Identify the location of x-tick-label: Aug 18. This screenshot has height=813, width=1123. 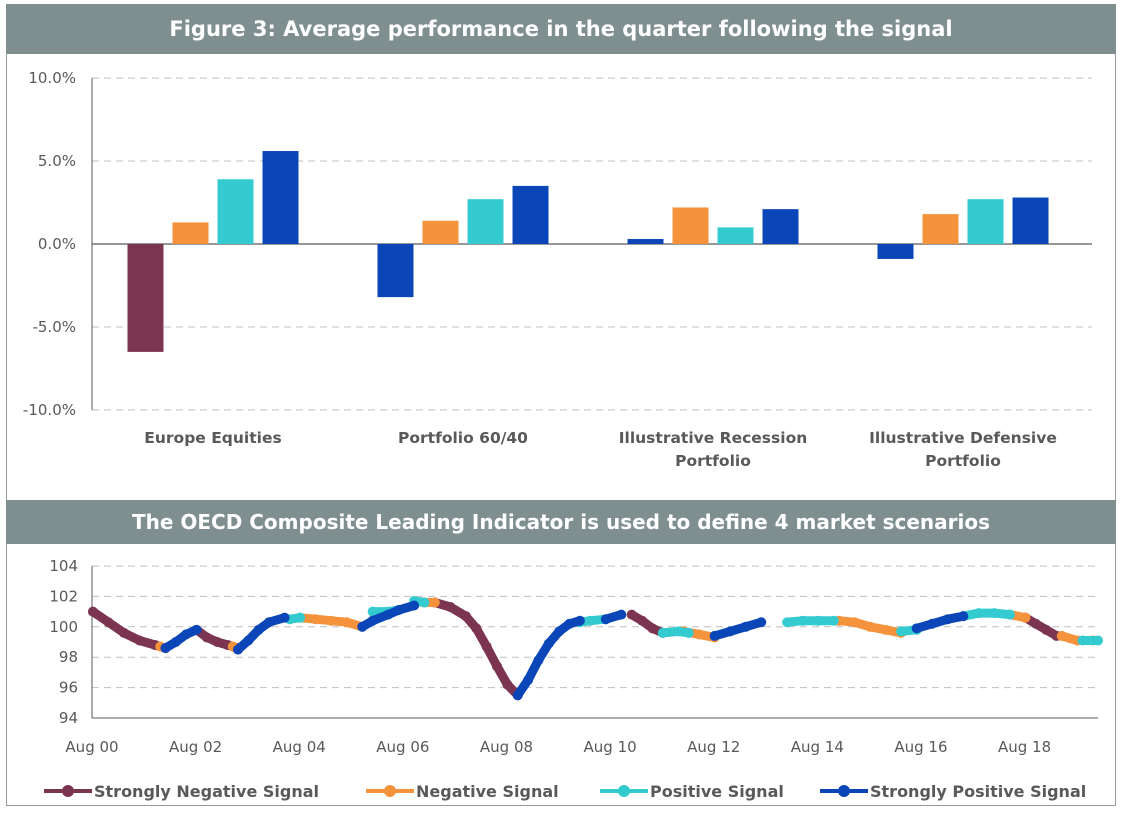
(1024, 747).